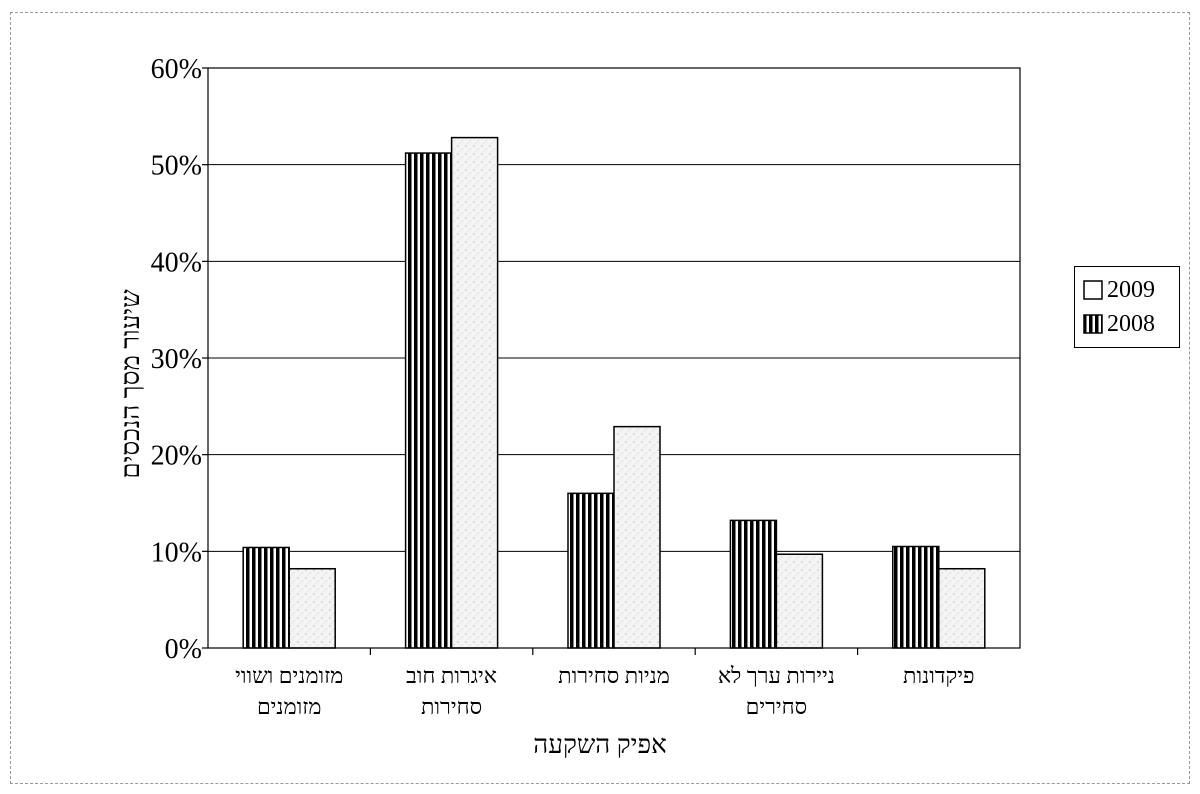 Image resolution: width=1200 pixels, height=794 pixels. What do you see at coordinates (1093, 324) in the screenshot?
I see `legend-swatch-2008` at bounding box center [1093, 324].